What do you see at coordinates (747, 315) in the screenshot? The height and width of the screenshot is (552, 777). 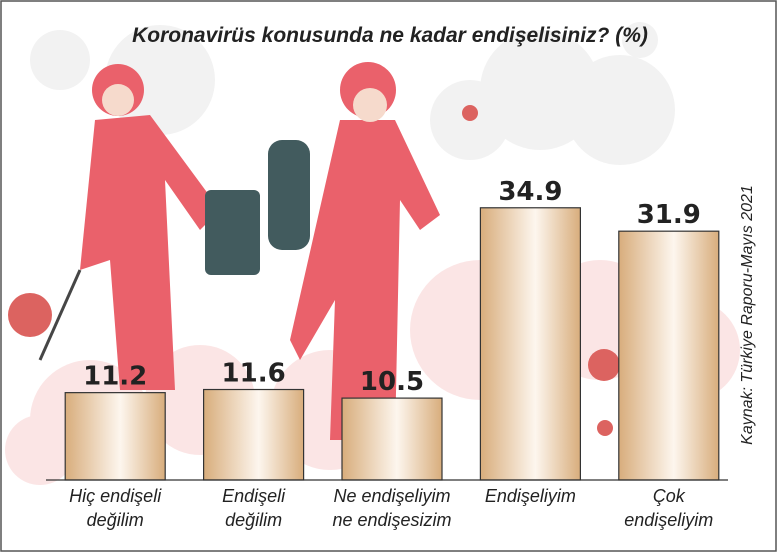 I see `source-note: Kaynak: Türkiye Raporu-Mayıs 2021` at bounding box center [747, 315].